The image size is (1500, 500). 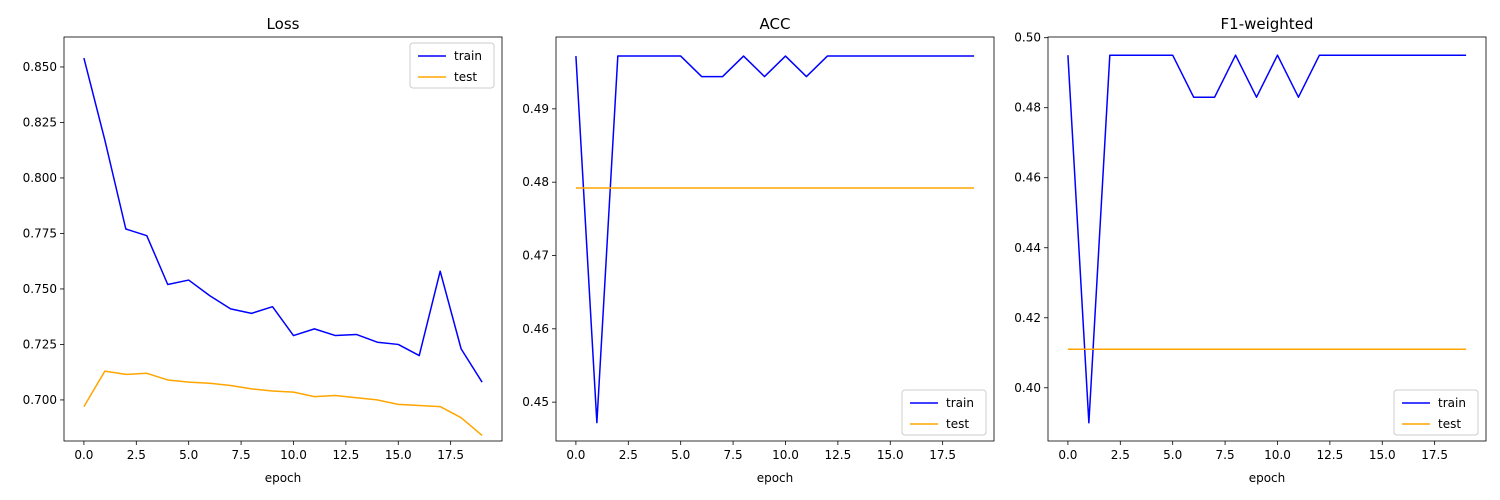 I want to click on y-tick-label: 0.50, so click(x=1027, y=38).